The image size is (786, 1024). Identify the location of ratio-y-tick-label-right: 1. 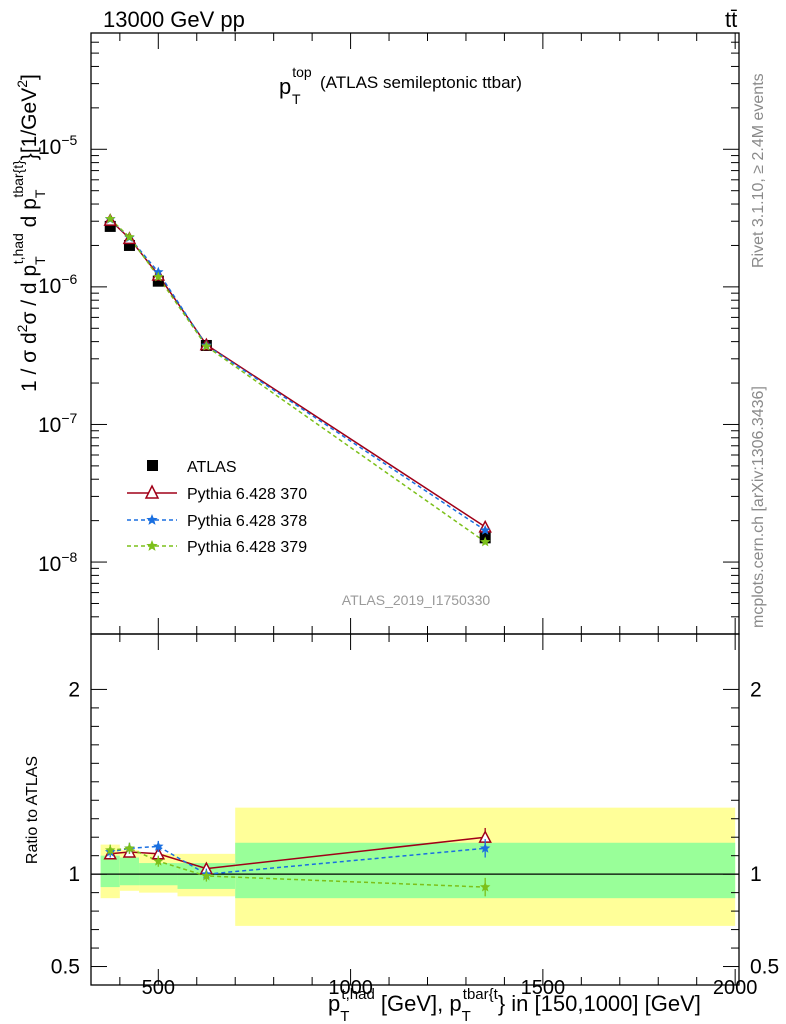
(756, 874).